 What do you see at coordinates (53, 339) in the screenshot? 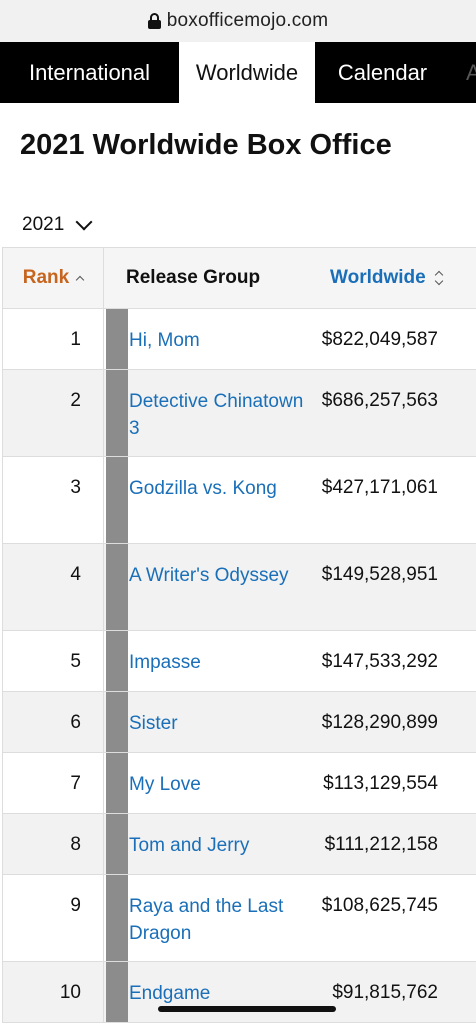
I see `rank-cell: 1` at bounding box center [53, 339].